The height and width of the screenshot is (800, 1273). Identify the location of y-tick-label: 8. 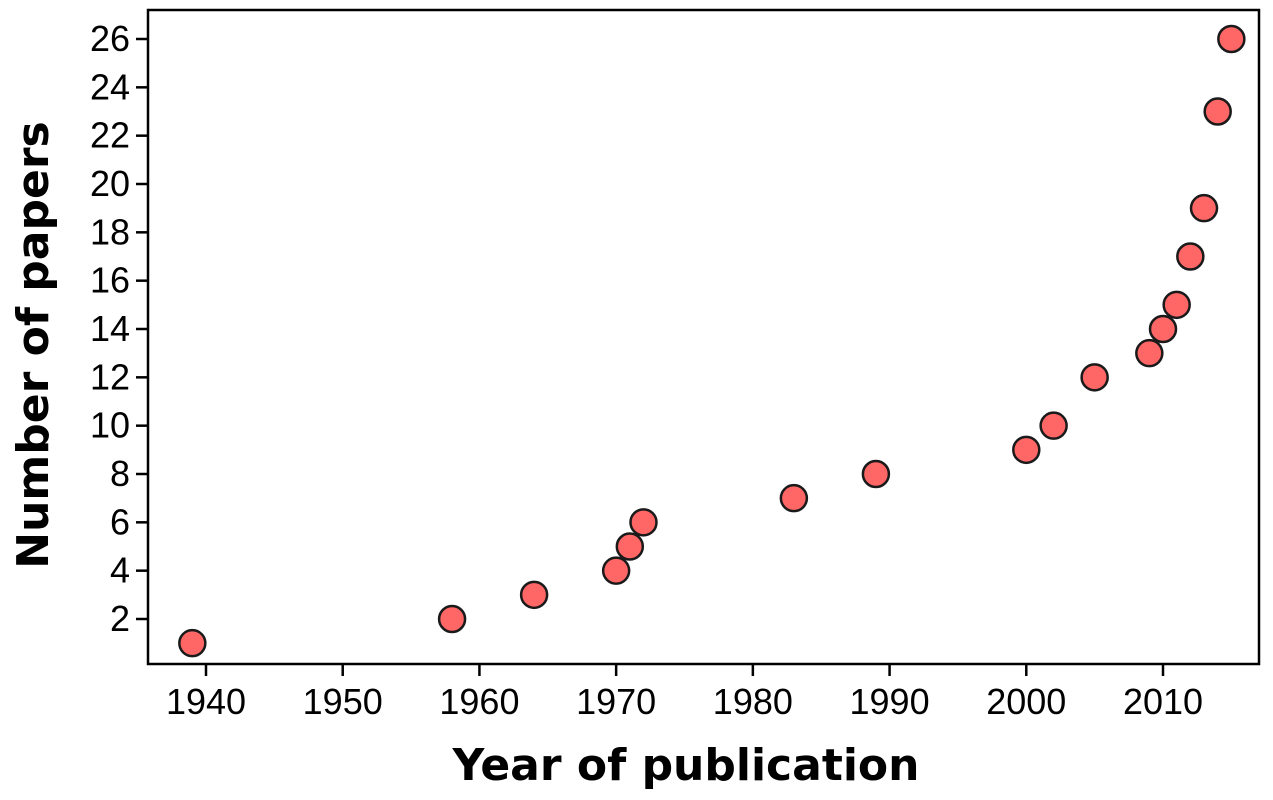
(120, 473).